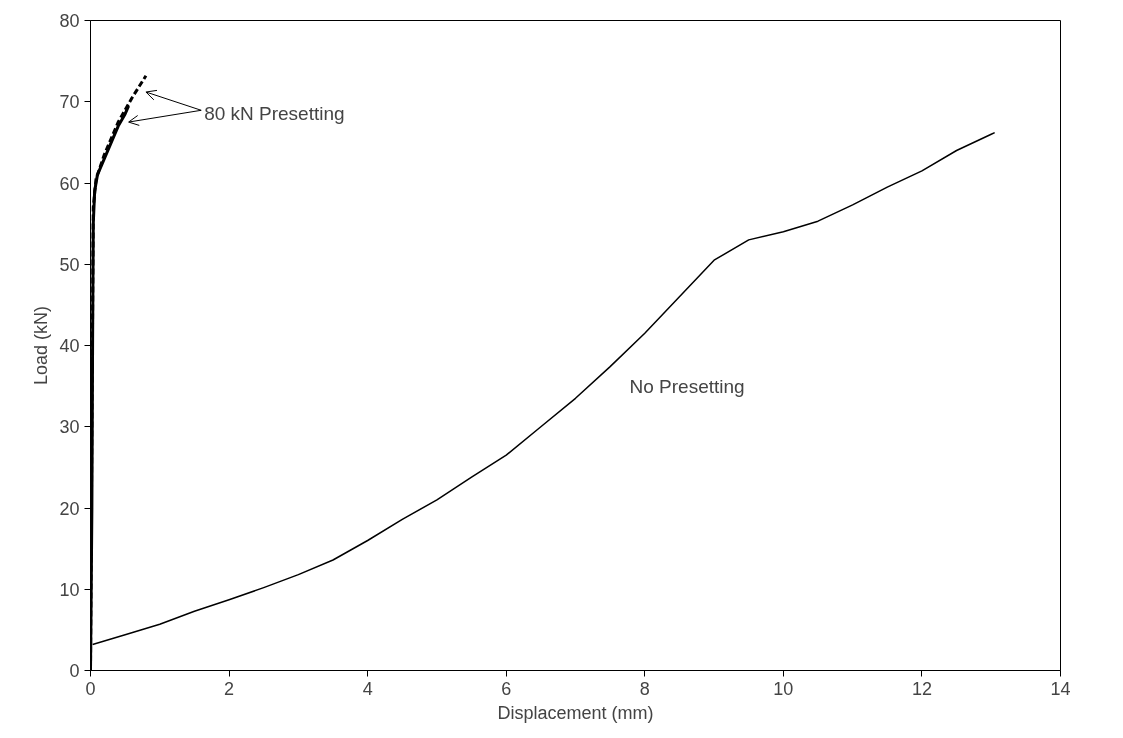 This screenshot has width=1123, height=738. Describe the element at coordinates (783, 688) in the screenshot. I see `x-tick-label: 10` at that location.